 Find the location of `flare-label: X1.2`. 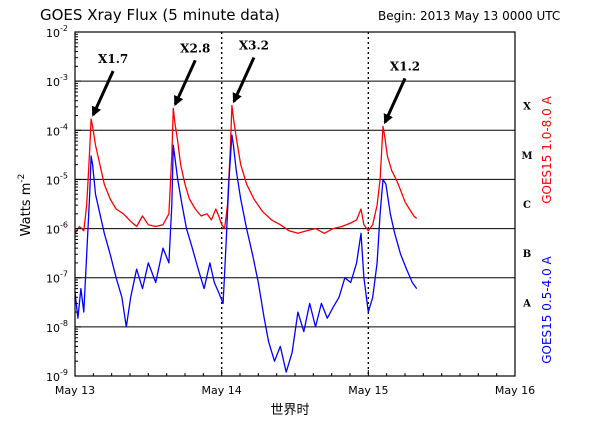

flare-label: X1.2 is located at coordinates (405, 66).